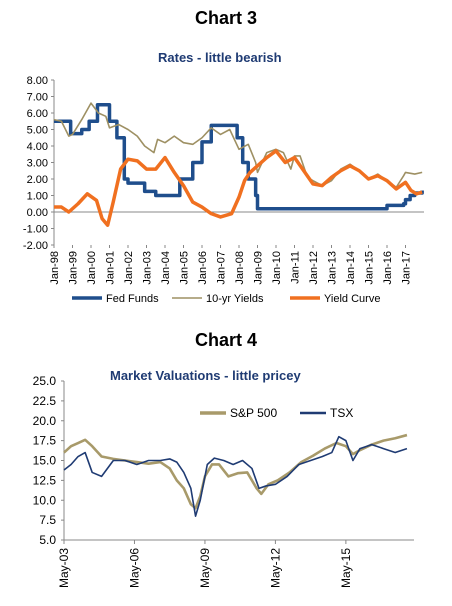  I want to click on chart3-x-tick-label: Jan-14, so click(351, 268).